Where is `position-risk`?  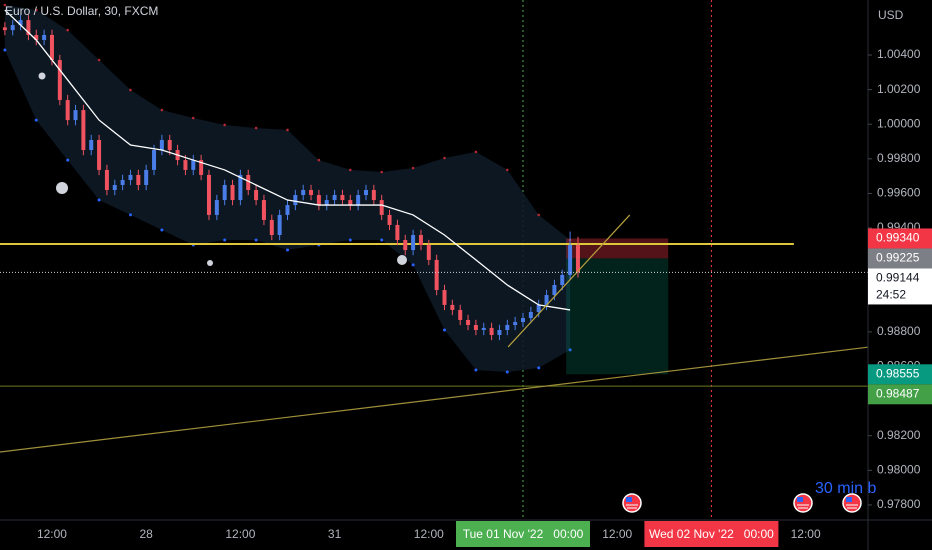
position-risk is located at coordinates (617, 248).